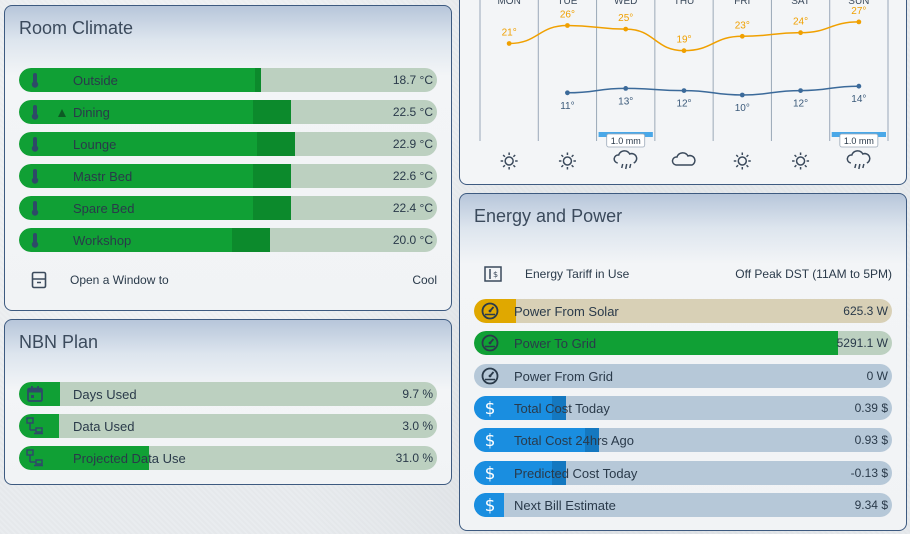  What do you see at coordinates (412, 208) in the screenshot?
I see `climate-temperature: 22.4 °C` at bounding box center [412, 208].